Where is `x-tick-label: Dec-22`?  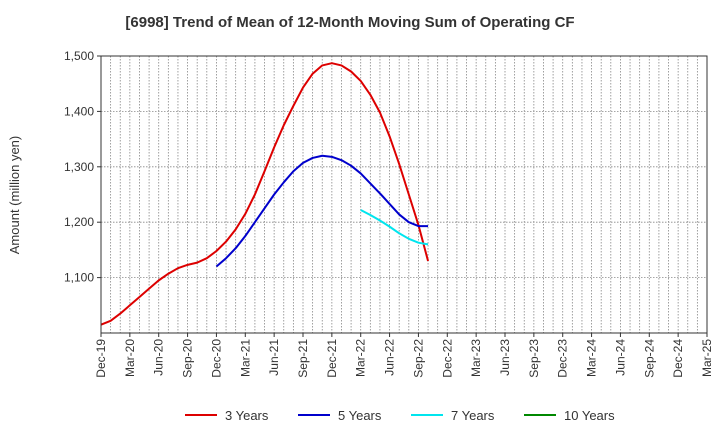 x-tick-label: Dec-22 is located at coordinates (447, 358).